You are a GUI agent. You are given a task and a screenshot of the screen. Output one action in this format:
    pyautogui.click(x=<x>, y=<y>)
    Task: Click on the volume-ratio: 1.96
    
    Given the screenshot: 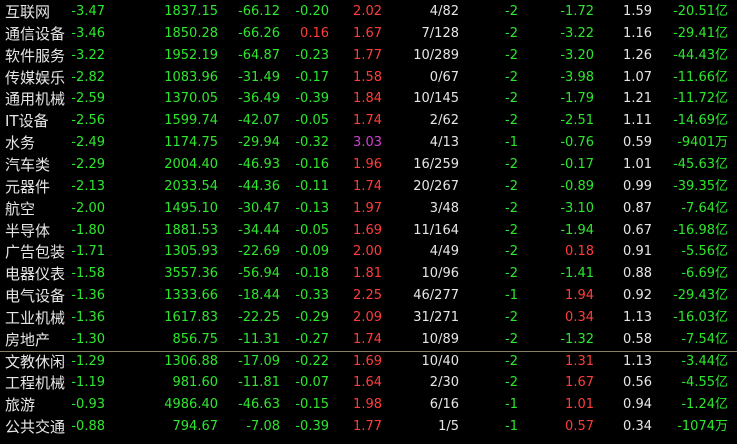 What is the action you would take?
    pyautogui.click(x=367, y=164)
    